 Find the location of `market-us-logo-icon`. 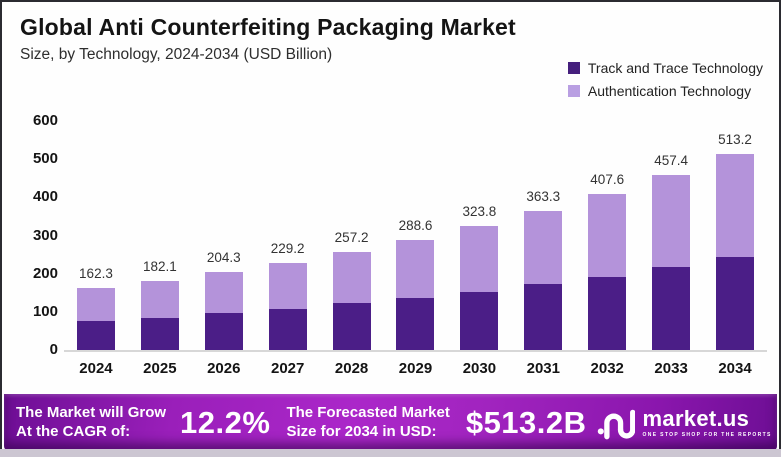

market-us-logo-icon is located at coordinates (616, 424).